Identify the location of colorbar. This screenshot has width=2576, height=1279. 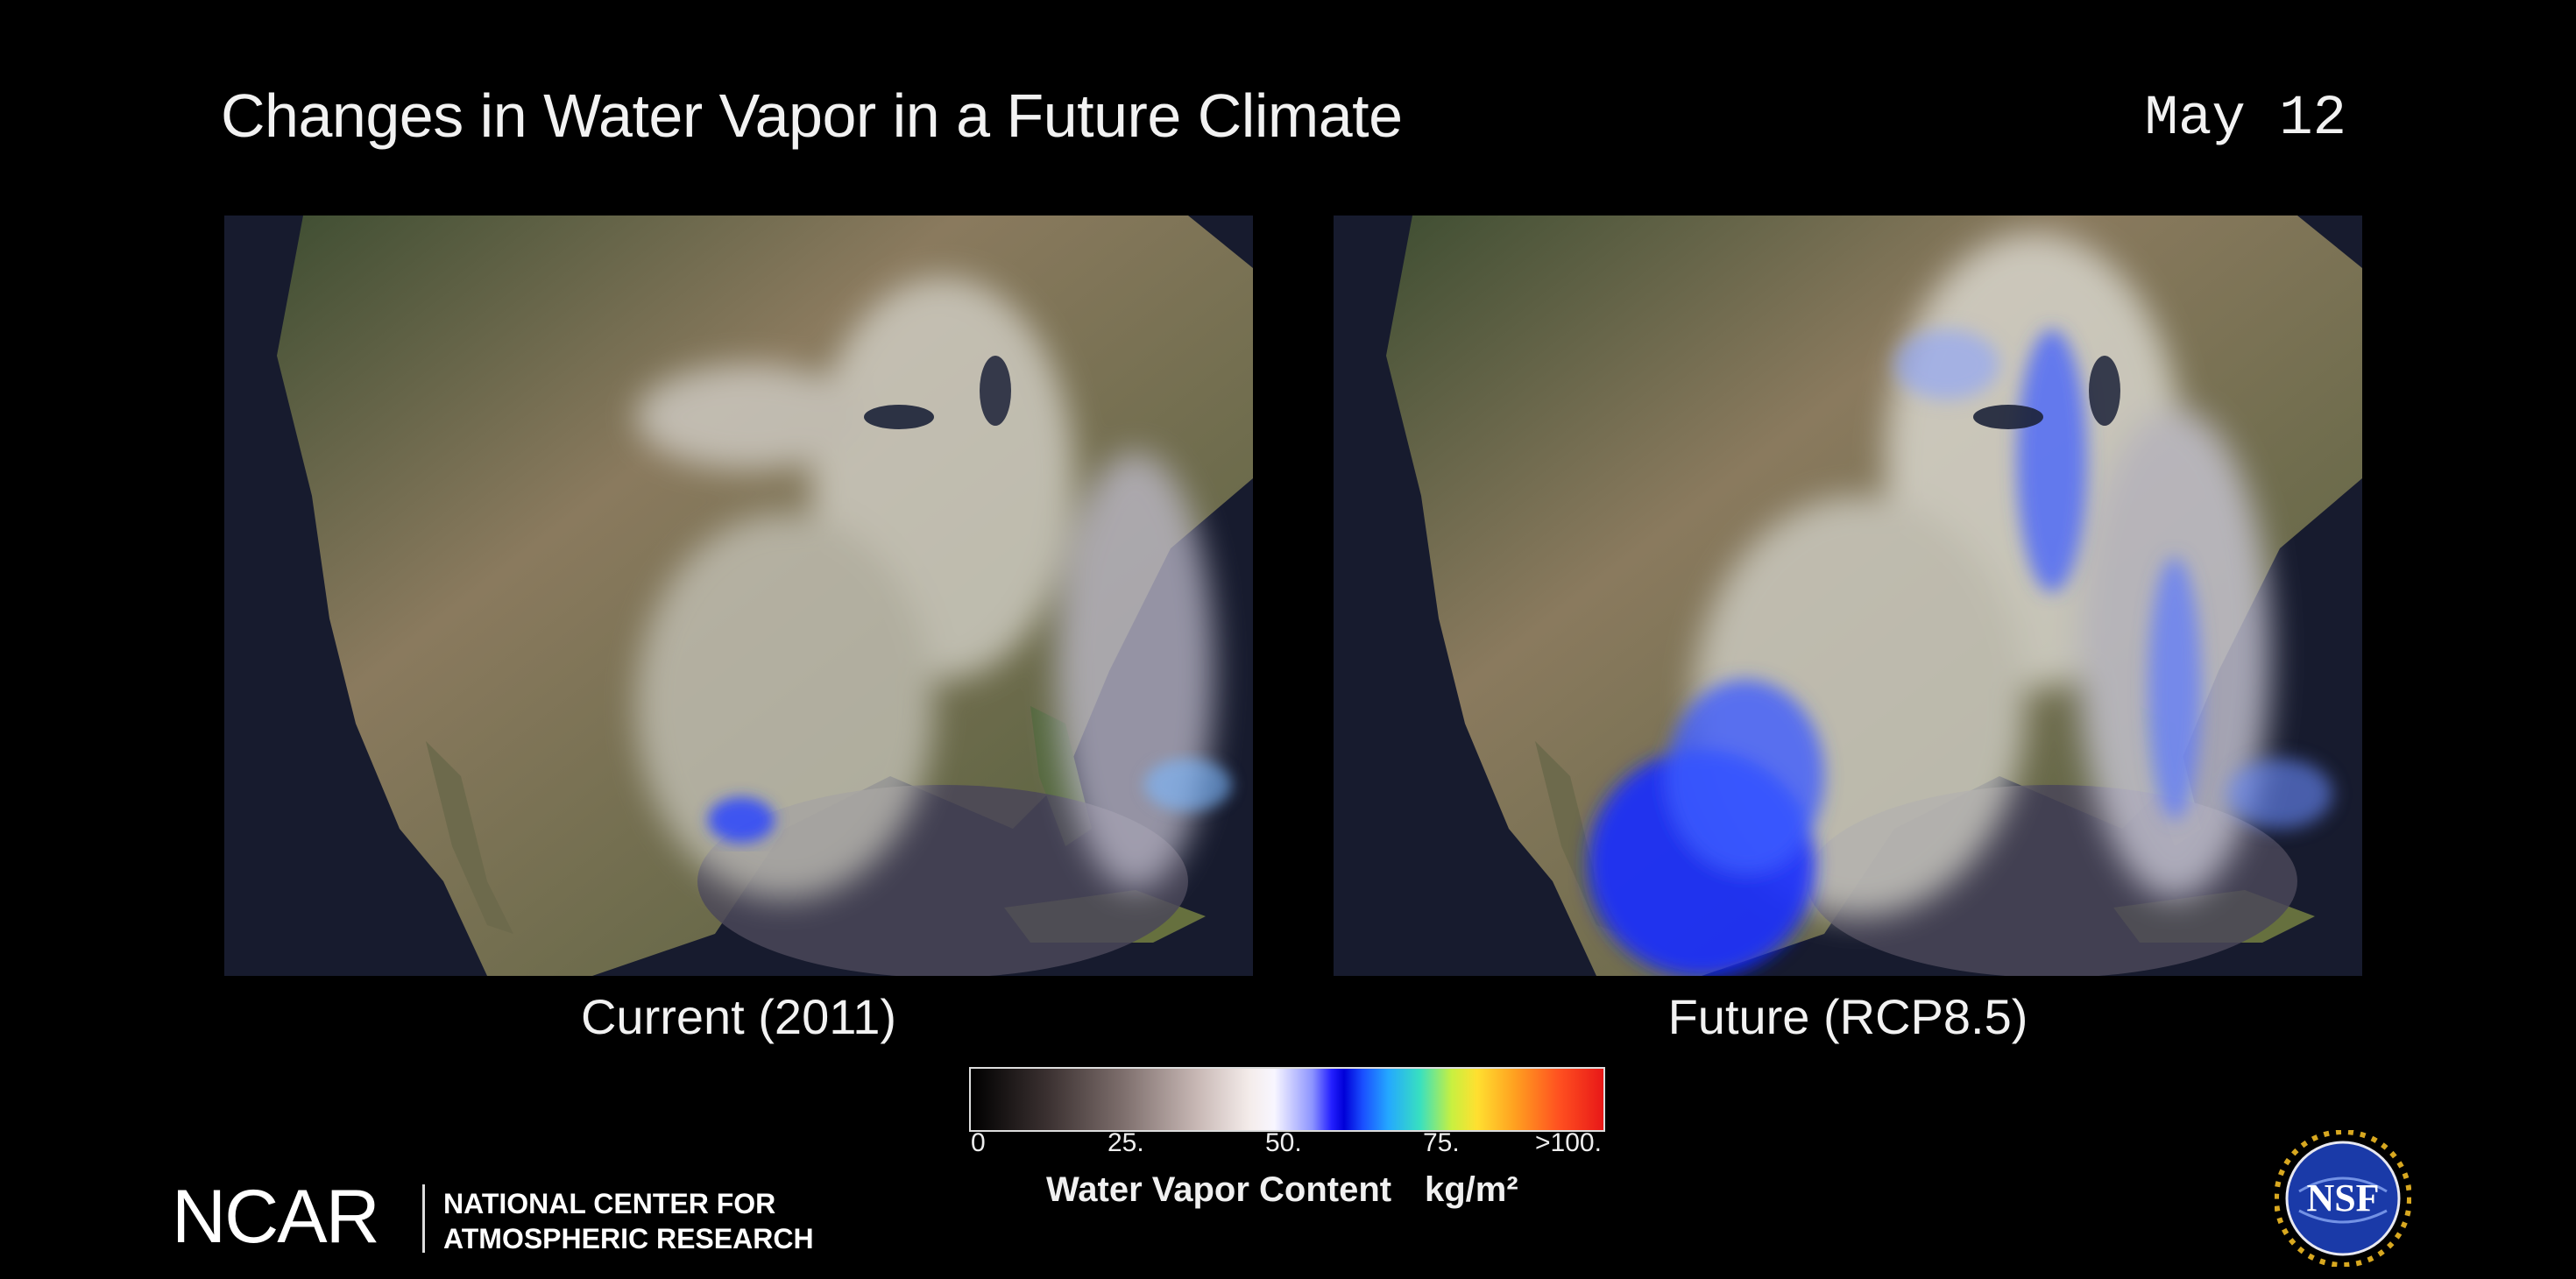
(1287, 1099).